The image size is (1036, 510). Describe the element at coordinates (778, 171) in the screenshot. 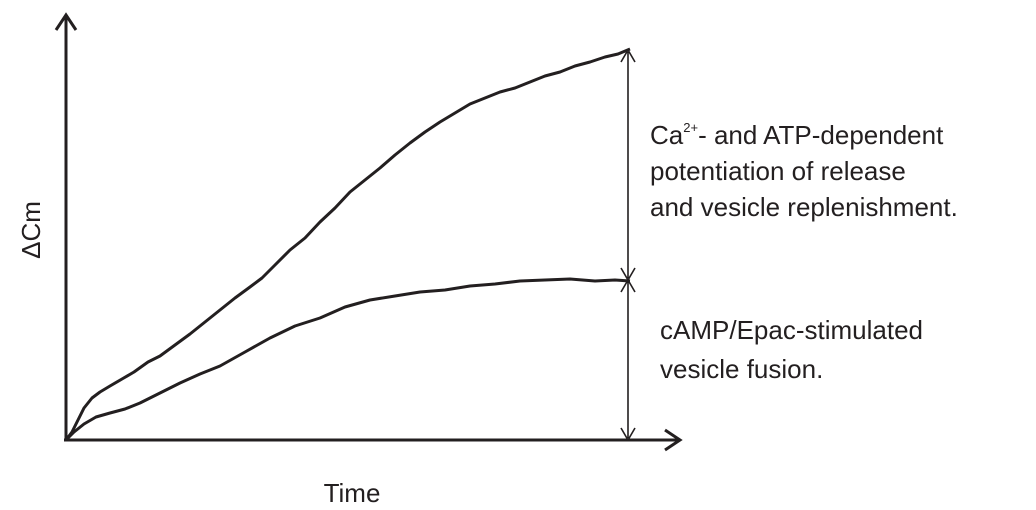

I see `annotation-line: potentiation of release` at that location.